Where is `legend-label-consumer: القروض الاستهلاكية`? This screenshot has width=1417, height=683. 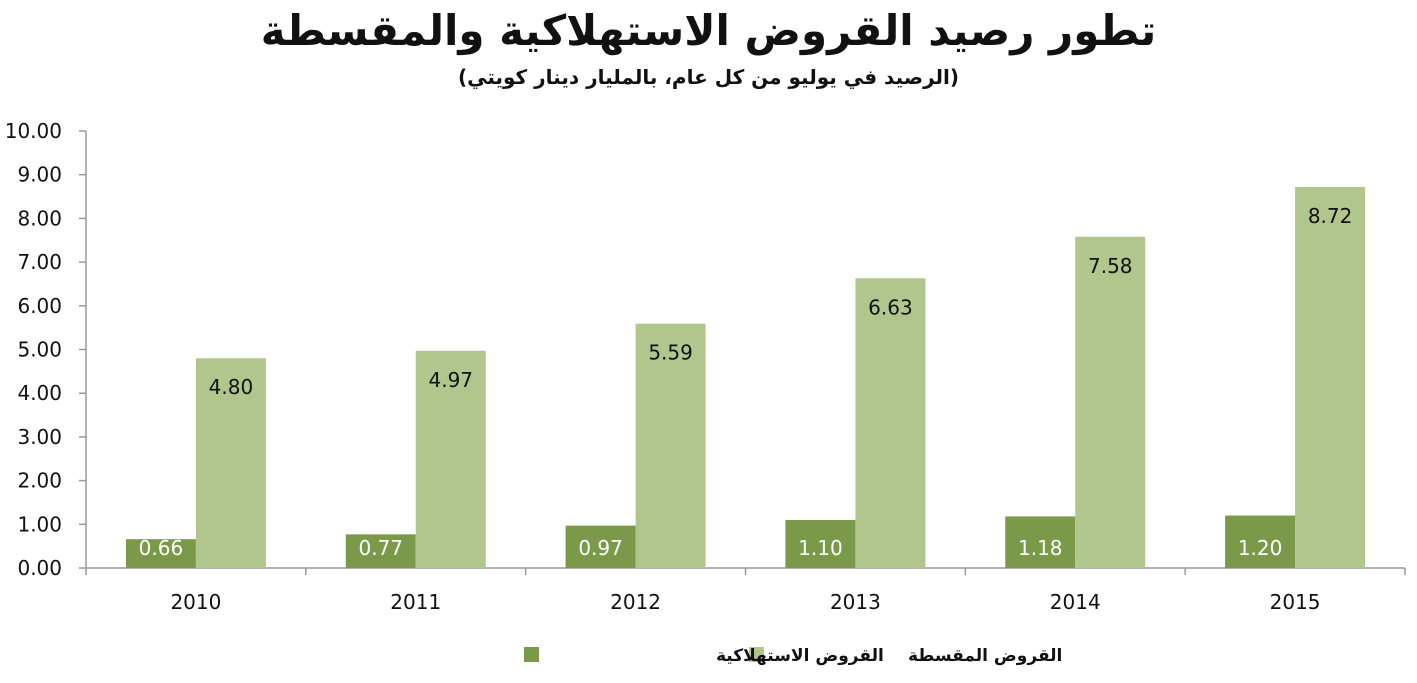 legend-label-consumer: القروض الاستهلاكية is located at coordinates (800, 656).